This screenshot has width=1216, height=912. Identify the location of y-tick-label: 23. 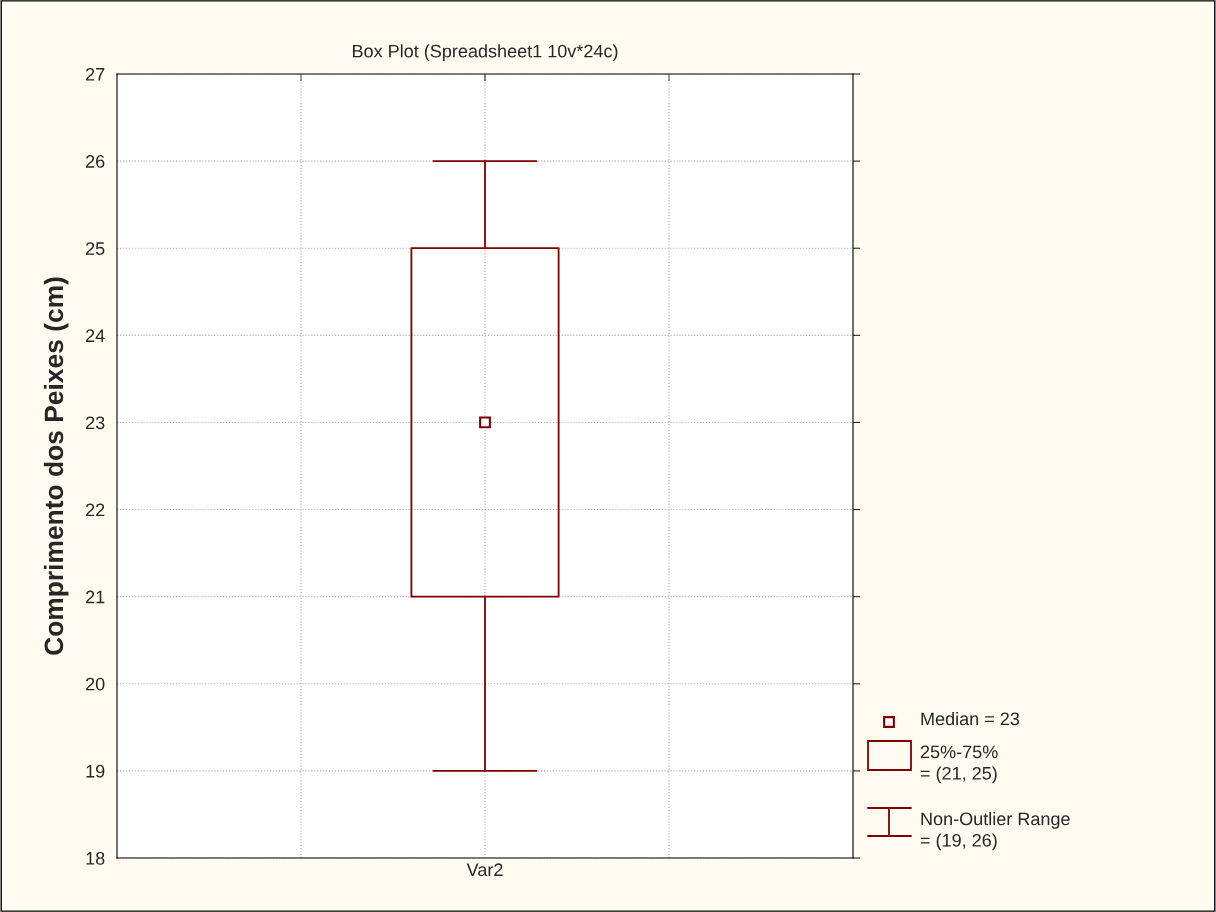
(95, 423).